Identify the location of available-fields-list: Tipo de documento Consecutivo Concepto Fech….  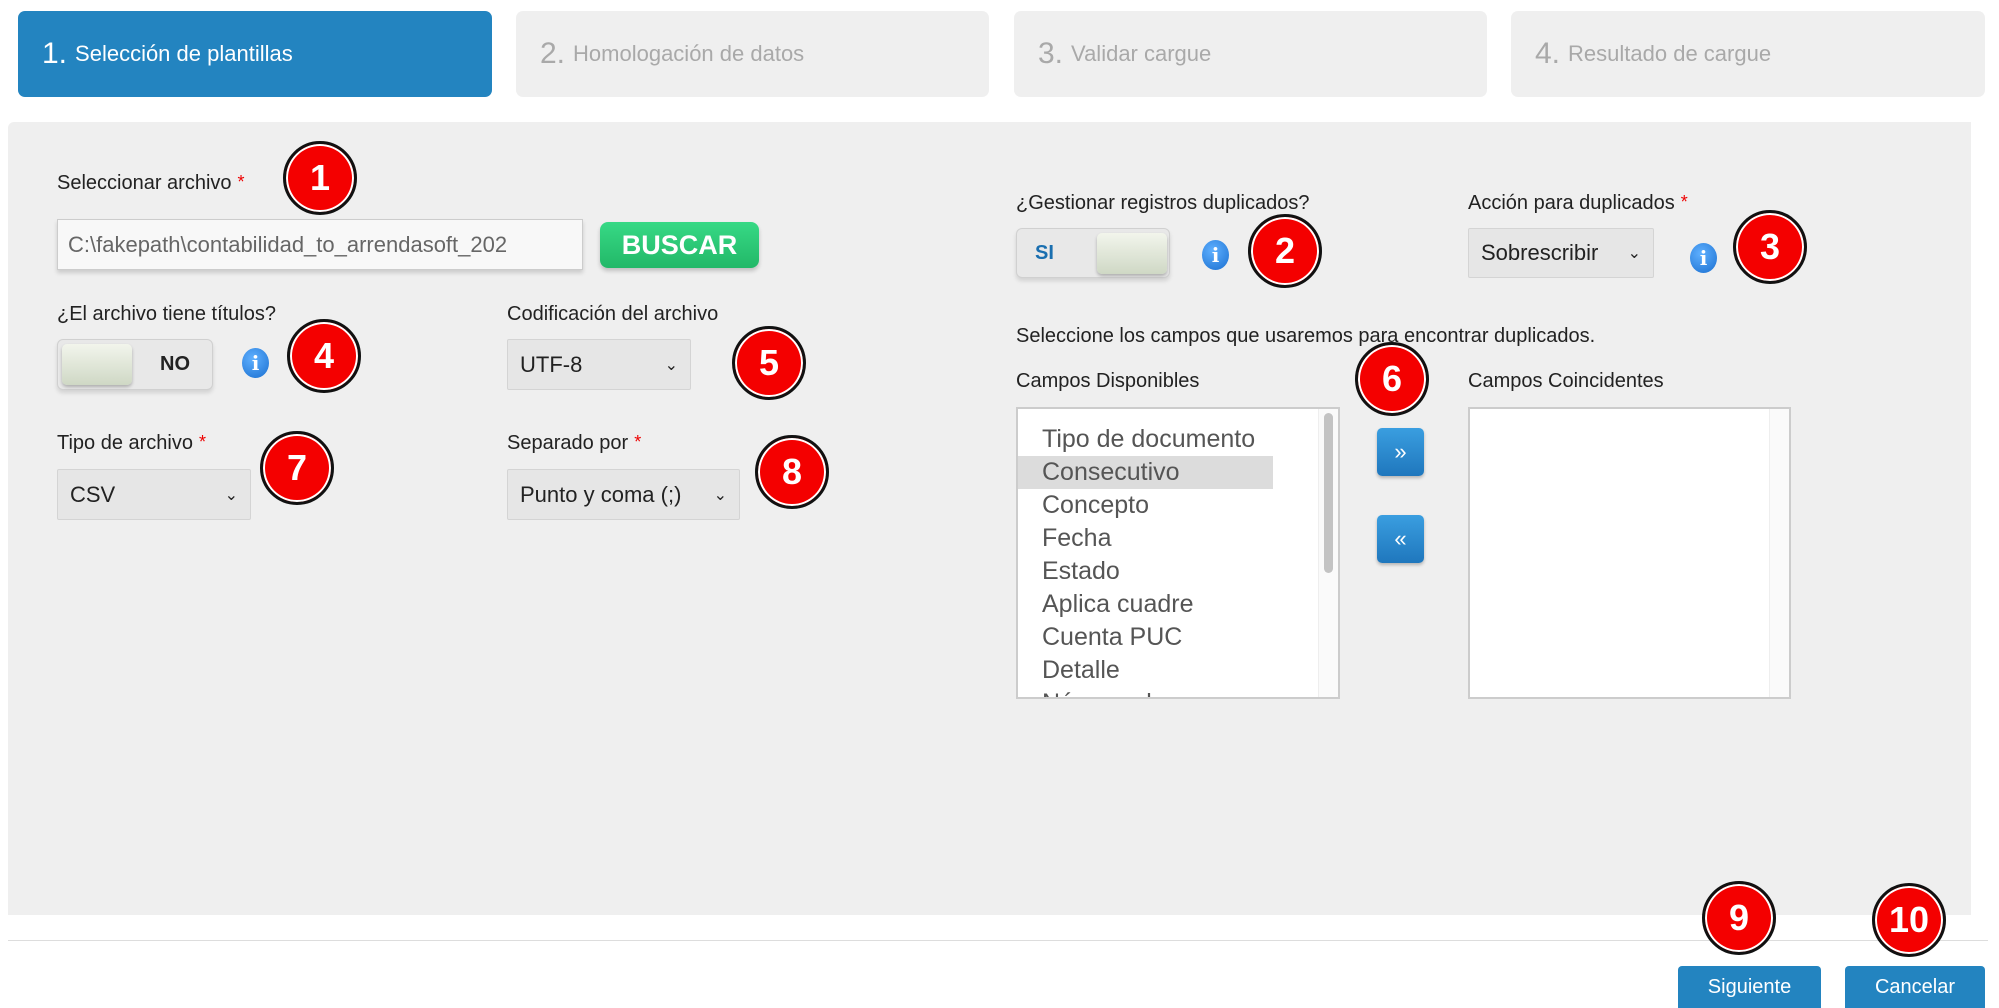
(1178, 553).